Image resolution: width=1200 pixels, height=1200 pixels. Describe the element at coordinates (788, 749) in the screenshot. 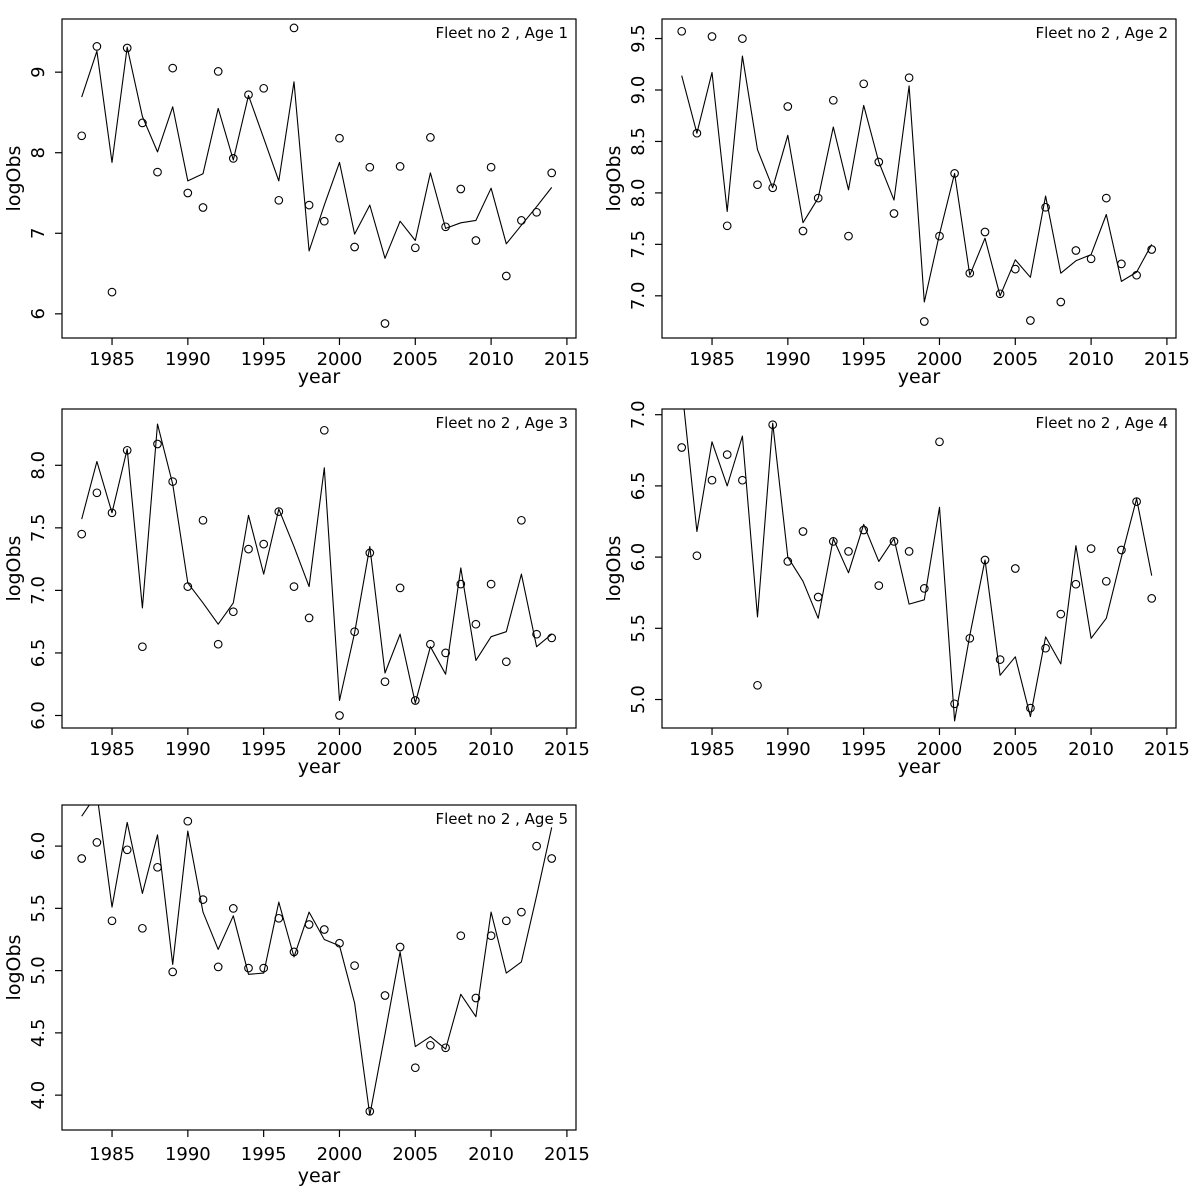

I see `x-tick-label: 1990` at that location.